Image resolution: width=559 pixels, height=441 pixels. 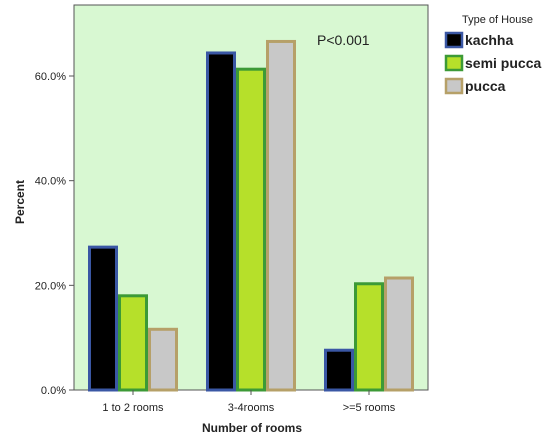 What do you see at coordinates (53, 391) in the screenshot?
I see `y-tick-label: 0.0%` at bounding box center [53, 391].